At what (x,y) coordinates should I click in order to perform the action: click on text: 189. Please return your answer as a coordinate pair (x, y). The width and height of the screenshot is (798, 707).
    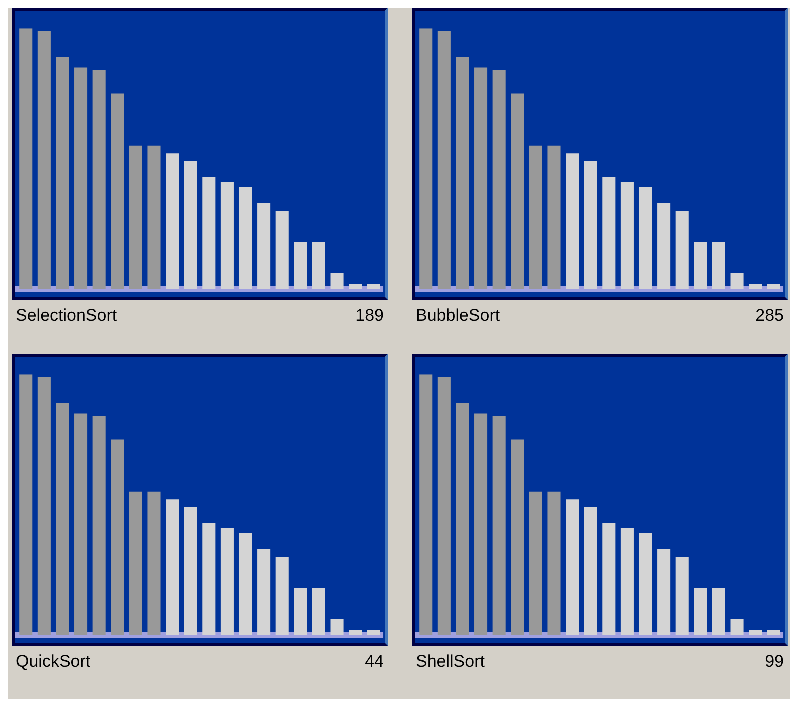
    Looking at the image, I should click on (370, 315).